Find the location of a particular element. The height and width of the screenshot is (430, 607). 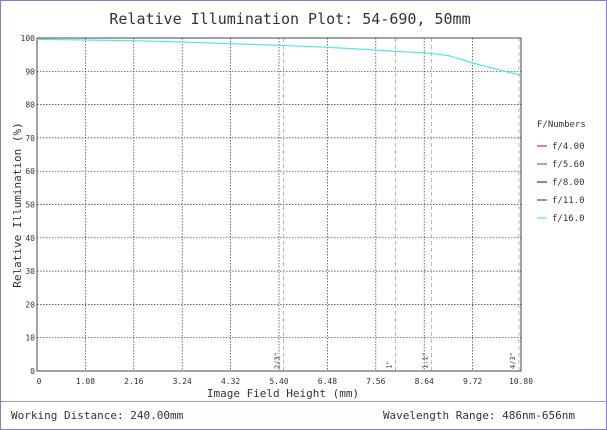

chart-title: Relative Illumination Plot: 54-690, 50mm is located at coordinates (289, 19).